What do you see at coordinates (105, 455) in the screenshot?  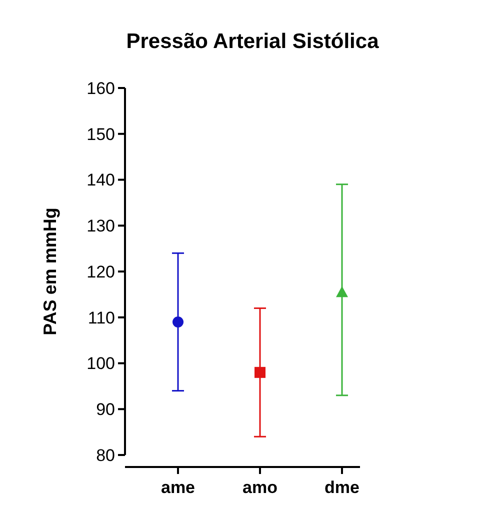 I see `y-tick-label: 80` at bounding box center [105, 455].